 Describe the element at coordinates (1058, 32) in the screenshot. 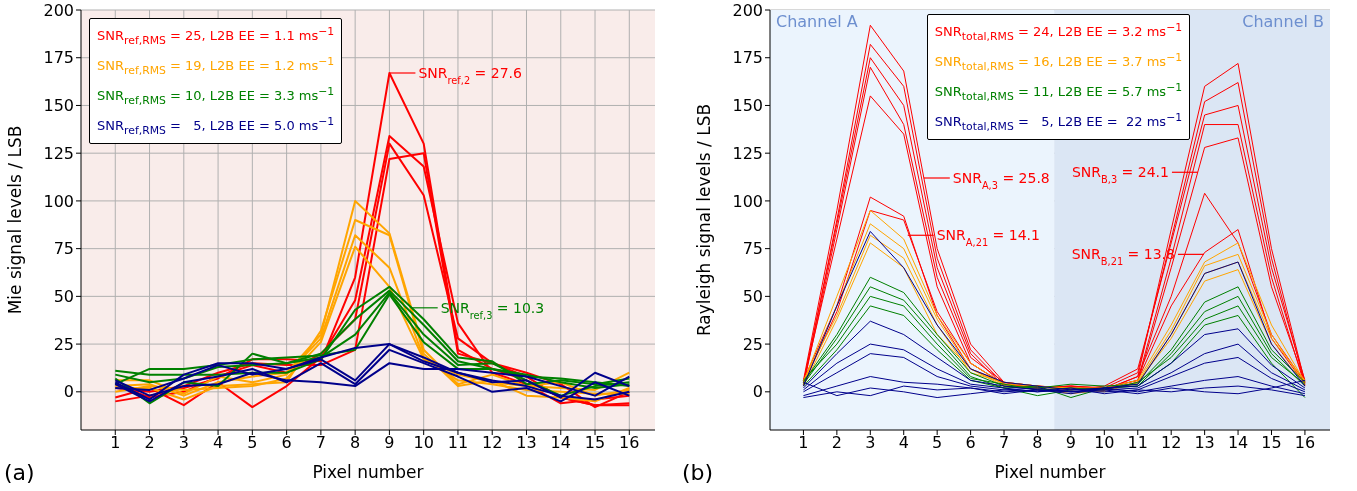

I see `text: SNR$_{total,RMS}$ = 24, L2B EE = 3.2 ms$^{−1}$` at that location.